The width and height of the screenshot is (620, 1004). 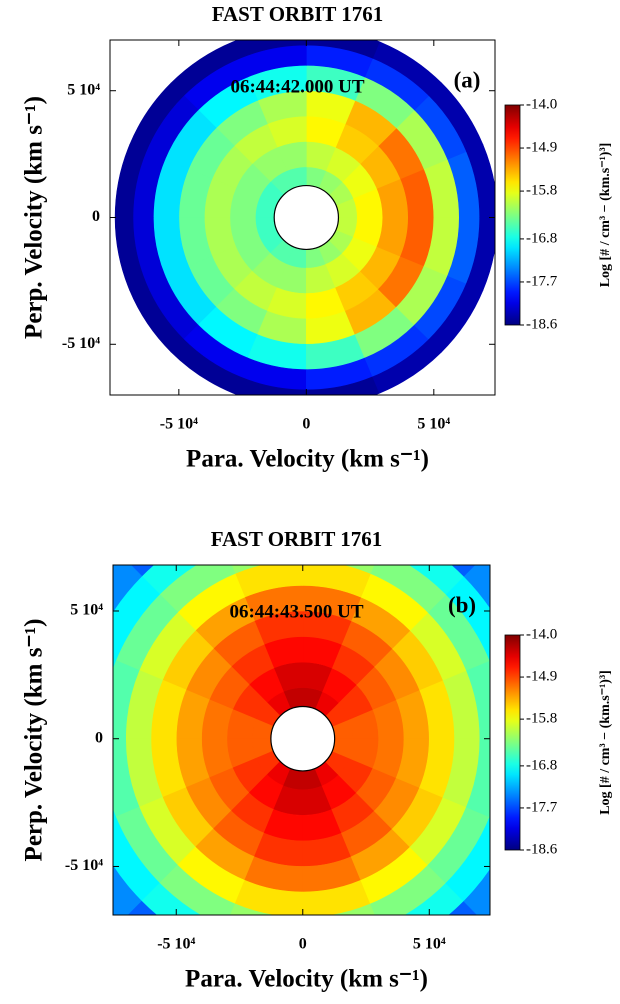 What do you see at coordinates (462, 604) in the screenshot?
I see `panel-label: (b)` at bounding box center [462, 604].